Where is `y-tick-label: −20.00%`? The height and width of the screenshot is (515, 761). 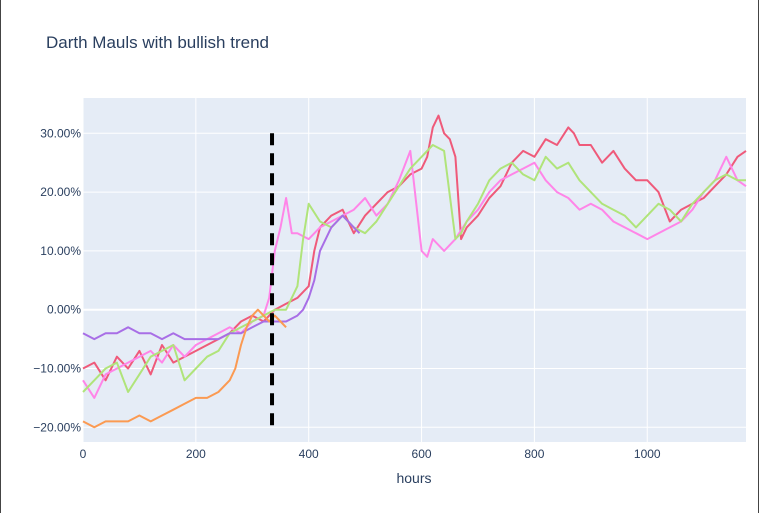
y-tick-label: −20.00% is located at coordinates (57, 427).